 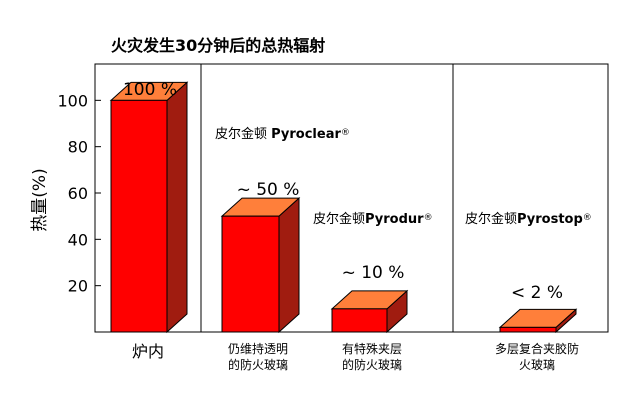 What do you see at coordinates (40, 199) in the screenshot?
I see `y-axis-label: 热量(%)` at bounding box center [40, 199].